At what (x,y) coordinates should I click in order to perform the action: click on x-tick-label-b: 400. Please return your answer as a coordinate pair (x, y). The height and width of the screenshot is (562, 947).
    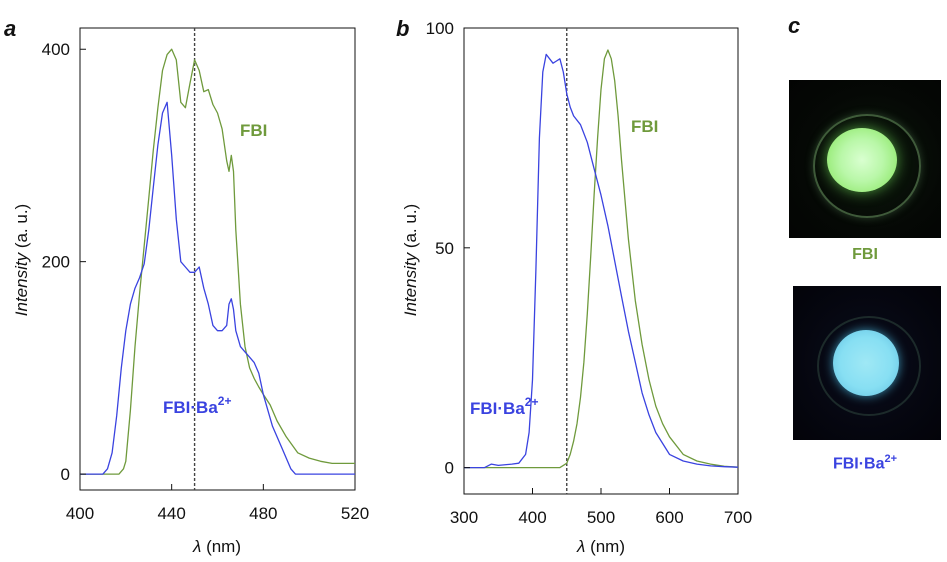
    Looking at the image, I should click on (532, 517).